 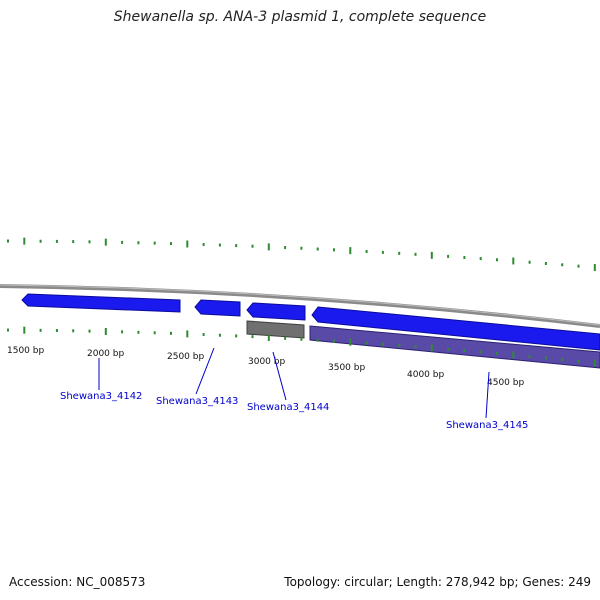 I want to click on bp-label-1500: 1500 bp, so click(x=25, y=351).